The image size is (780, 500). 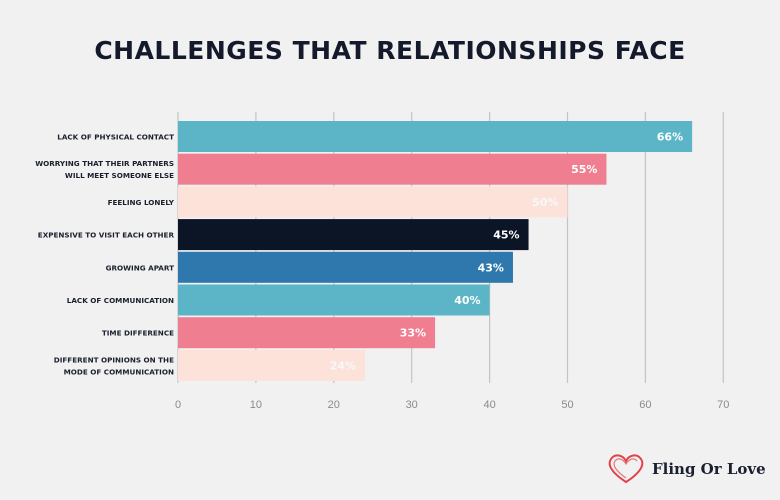 I want to click on x-tick-label: 50, so click(x=567, y=405).